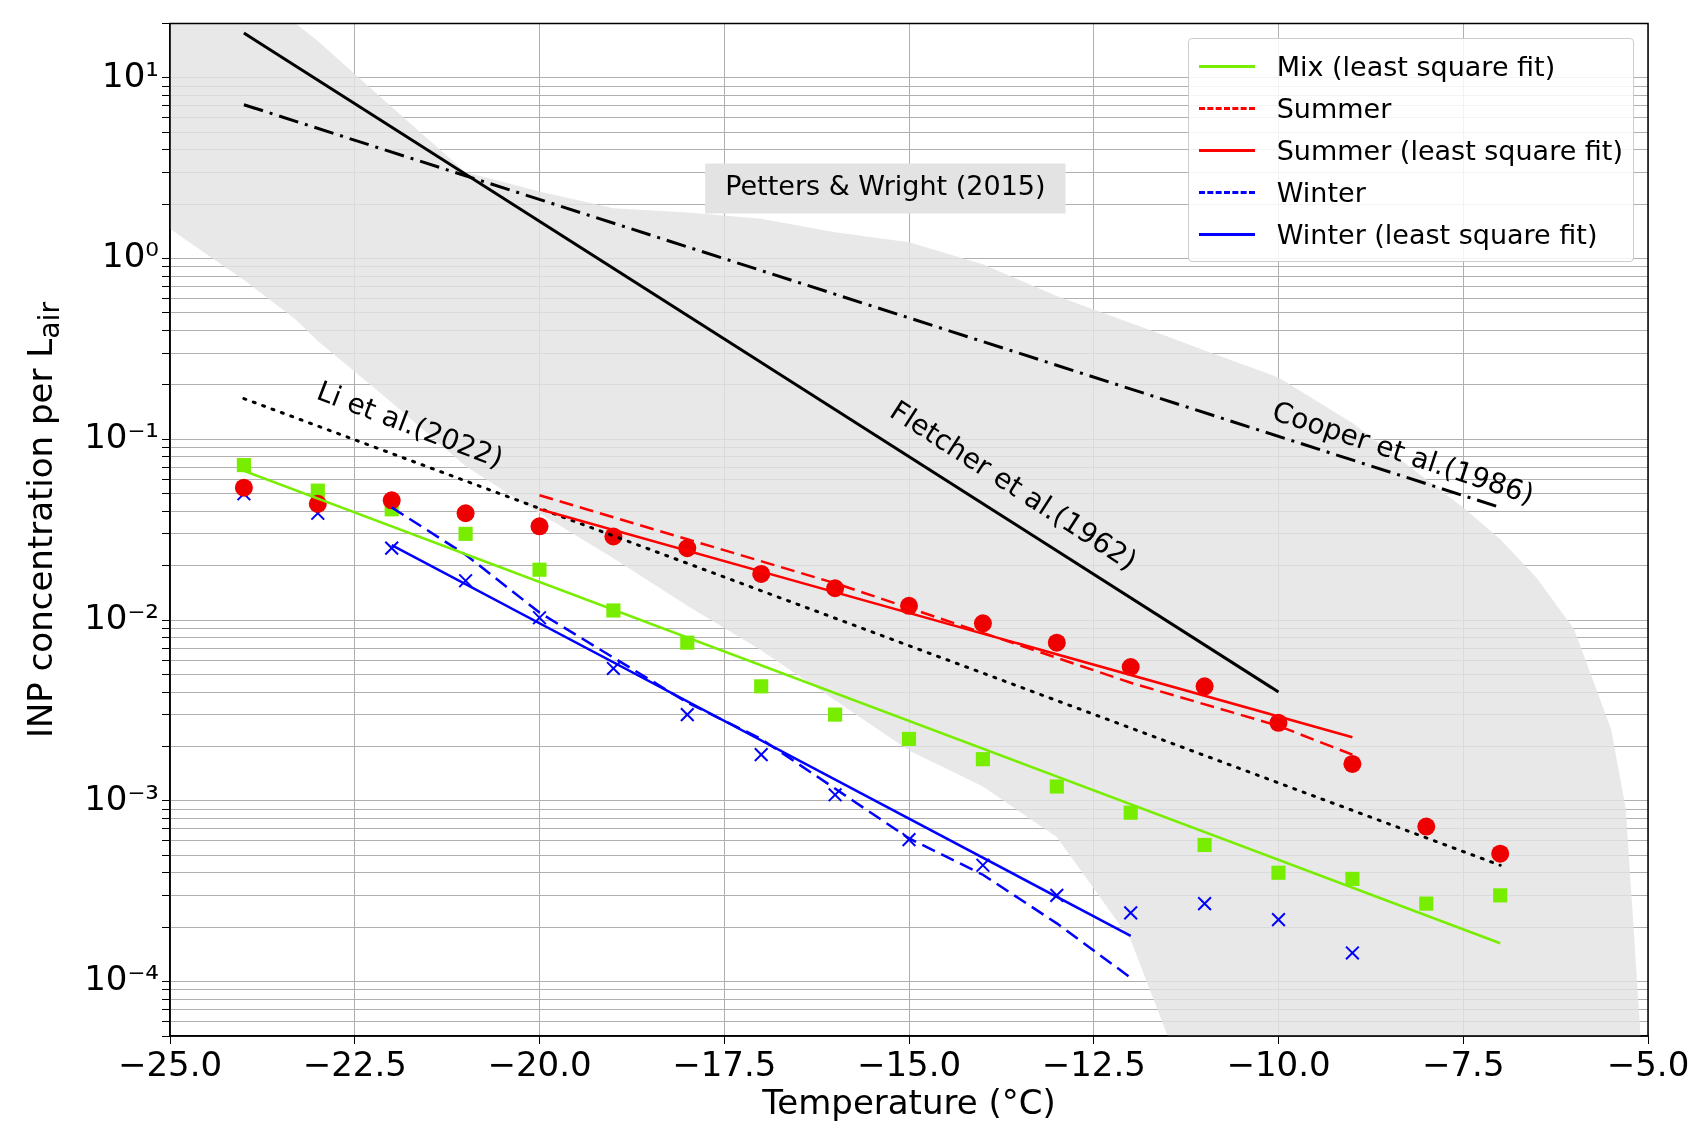 The height and width of the screenshot is (1126, 1699). Describe the element at coordinates (908, 1102) in the screenshot. I see `x-axis-title: Temperature (°C)` at that location.